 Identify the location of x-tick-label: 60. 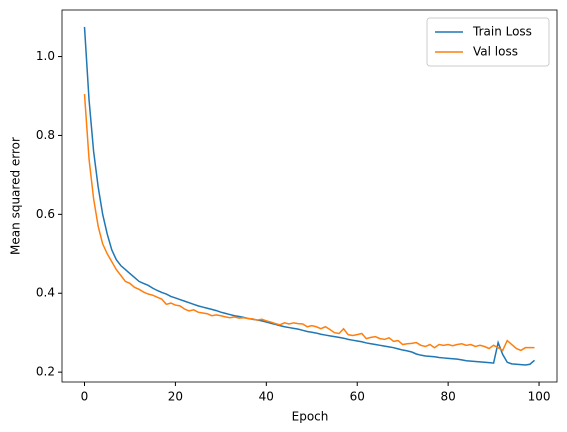
(357, 397).